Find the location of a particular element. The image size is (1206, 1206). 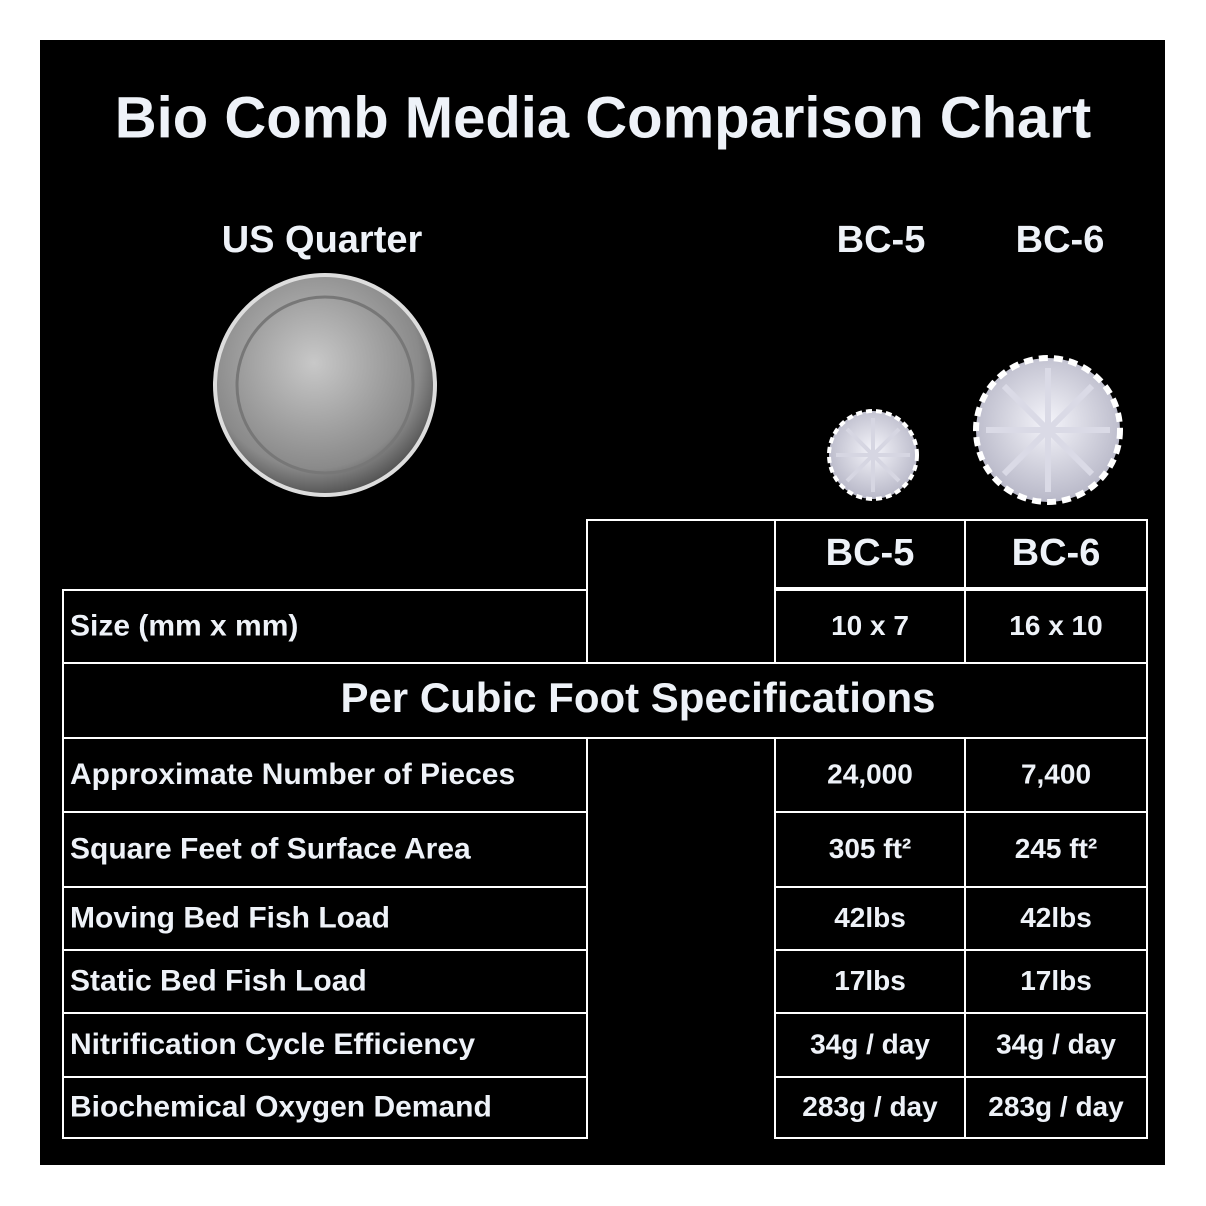

row-label: Biochemical Oxygen Demand is located at coordinates (281, 1106).